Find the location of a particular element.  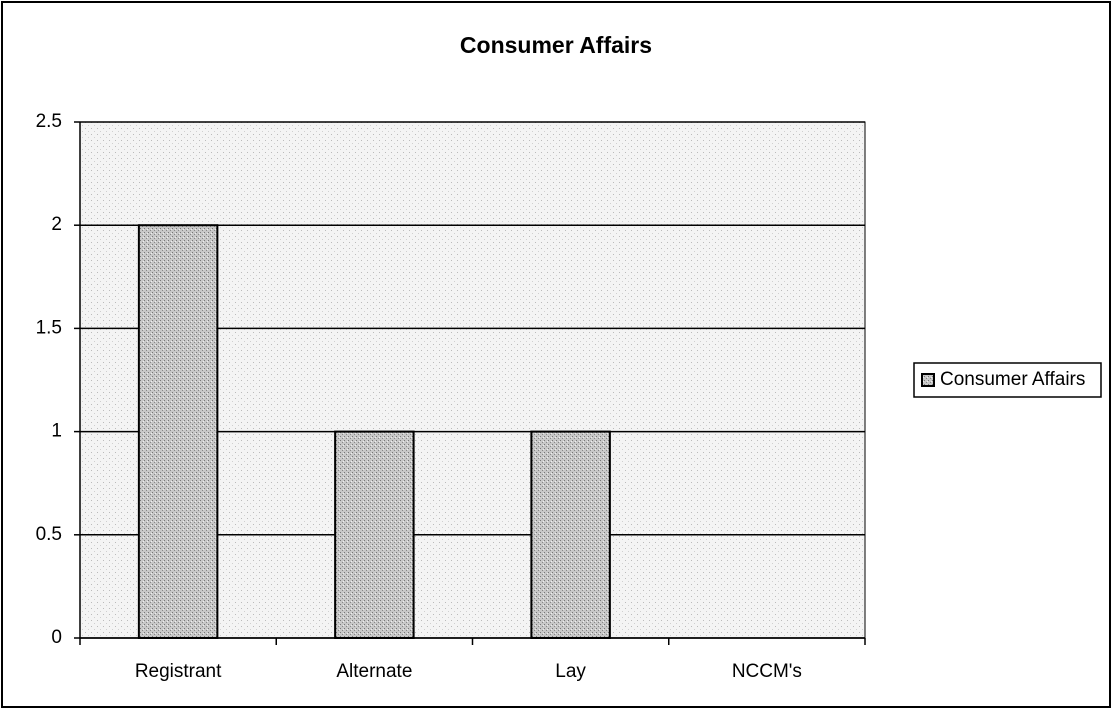

x-tick-label: Alternate is located at coordinates (374, 671).